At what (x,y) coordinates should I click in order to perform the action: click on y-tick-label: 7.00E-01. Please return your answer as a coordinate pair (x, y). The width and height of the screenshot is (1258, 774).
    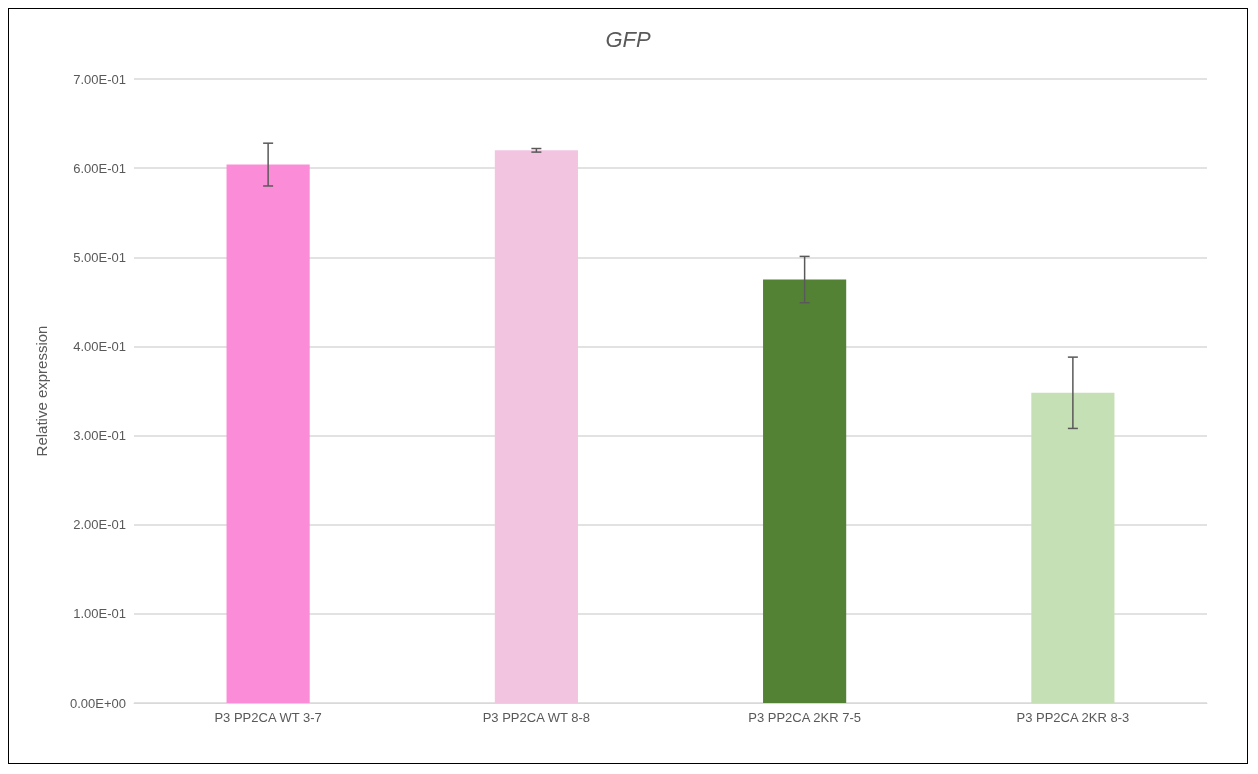
    Looking at the image, I should click on (99, 79).